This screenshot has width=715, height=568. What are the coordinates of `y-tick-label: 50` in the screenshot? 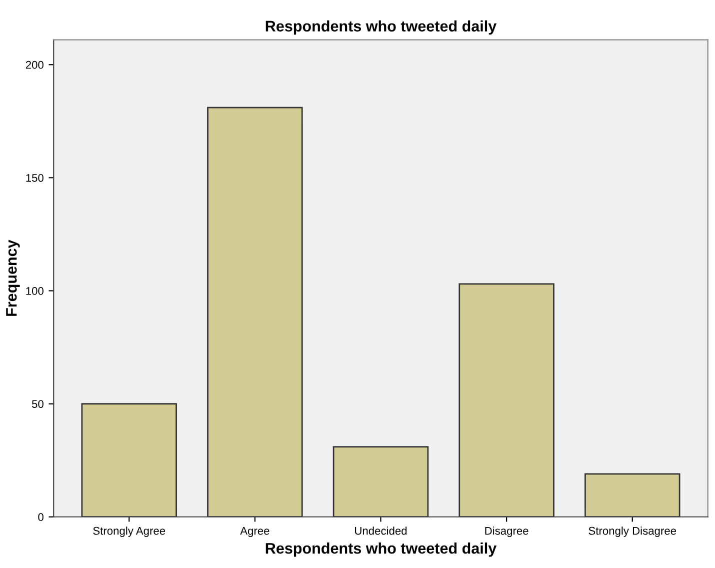 It's located at (38, 404).